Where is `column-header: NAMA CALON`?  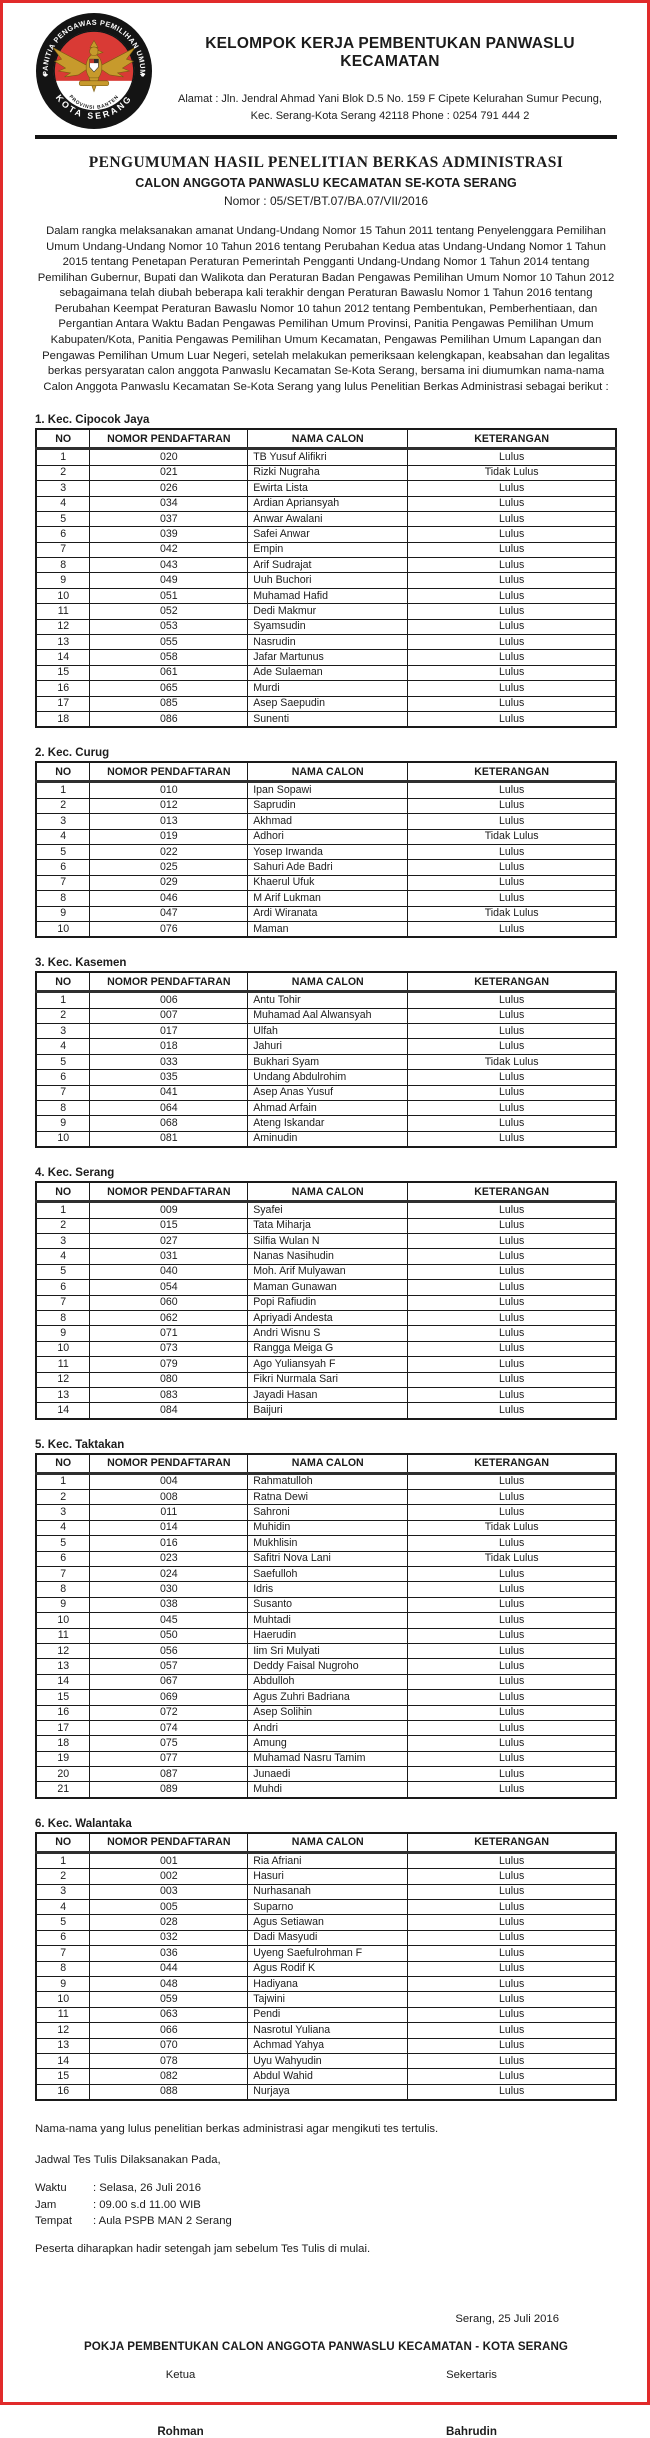
column-header: NAMA CALON is located at coordinates (328, 1464).